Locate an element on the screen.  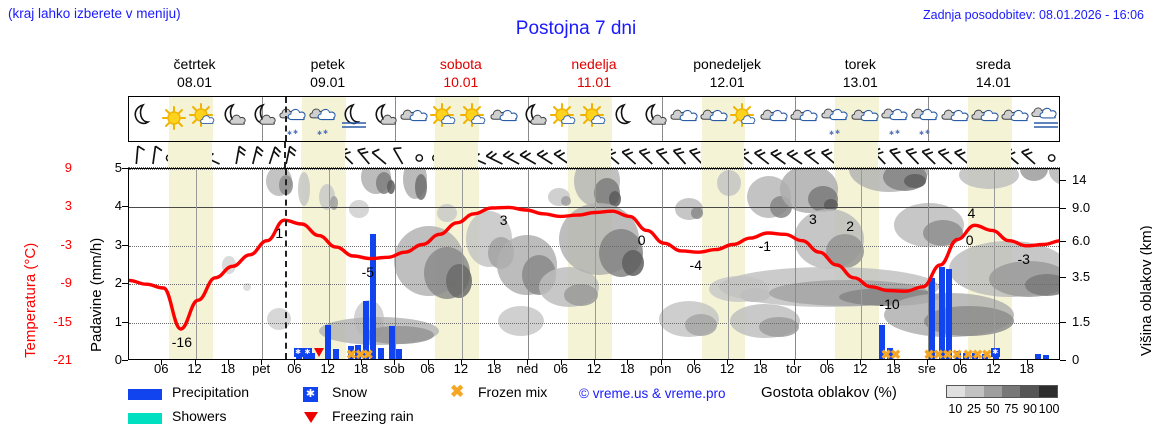
precip-axis-title: Padavine (mm/h) is located at coordinates (96, 294).